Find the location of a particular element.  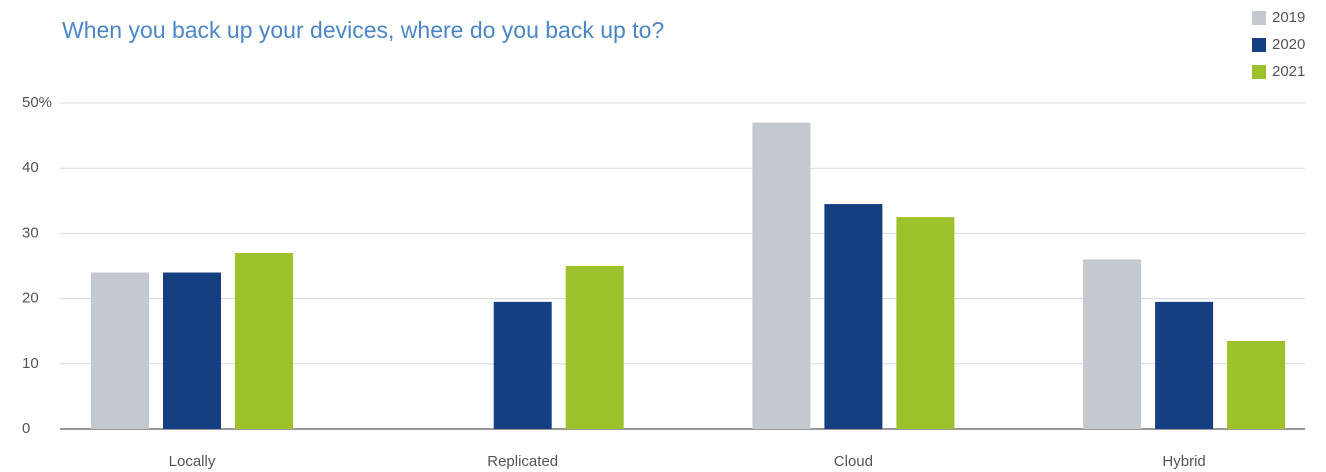

y-tick-label: 30 is located at coordinates (30, 232).